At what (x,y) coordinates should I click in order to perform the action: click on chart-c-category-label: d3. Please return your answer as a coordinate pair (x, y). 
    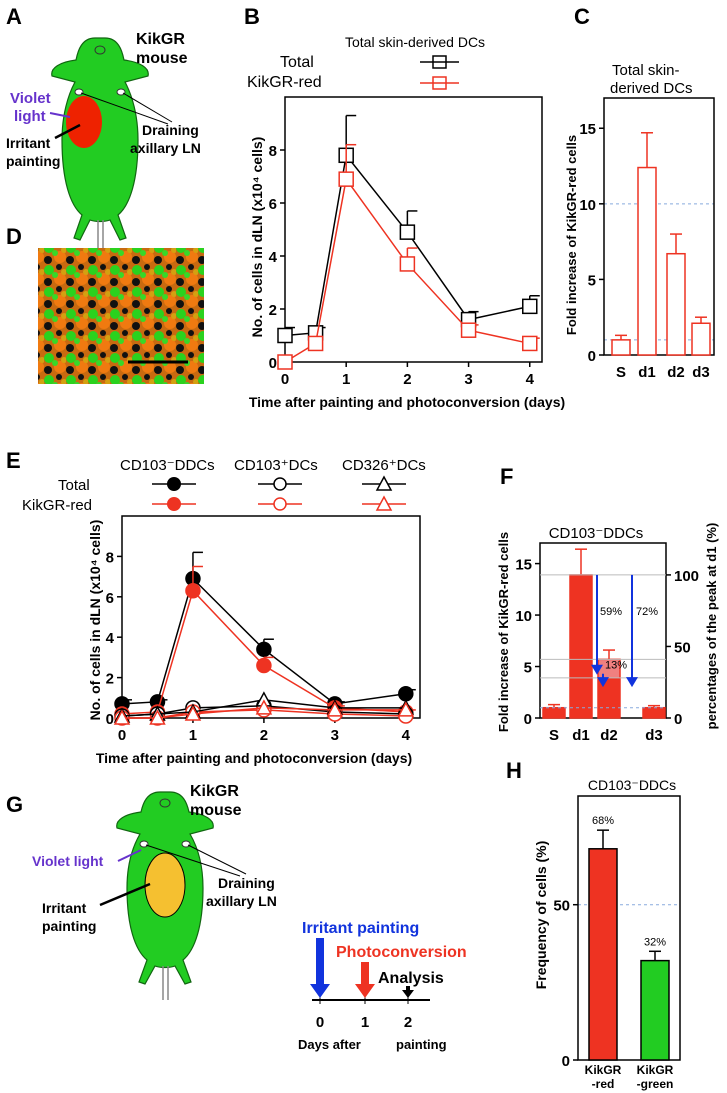
    Looking at the image, I should click on (701, 372).